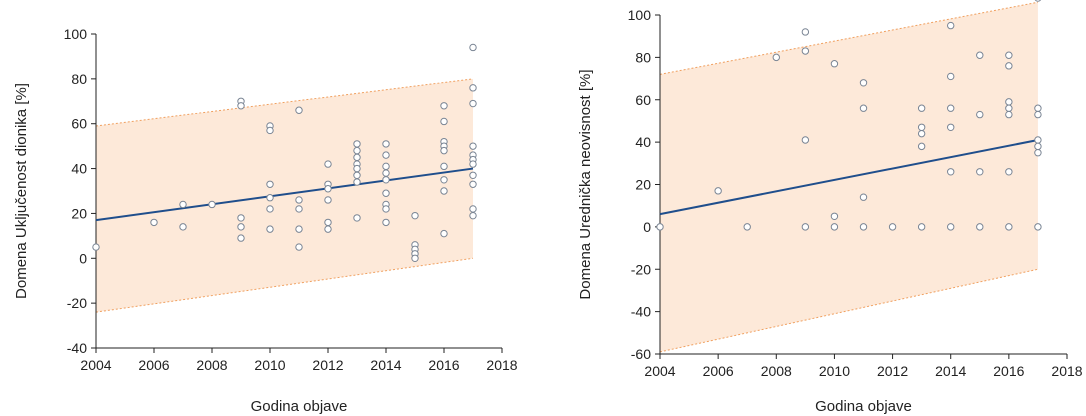 The image size is (1086, 416). Describe the element at coordinates (1008, 371) in the screenshot. I see `x-tick-label: 2016` at that location.